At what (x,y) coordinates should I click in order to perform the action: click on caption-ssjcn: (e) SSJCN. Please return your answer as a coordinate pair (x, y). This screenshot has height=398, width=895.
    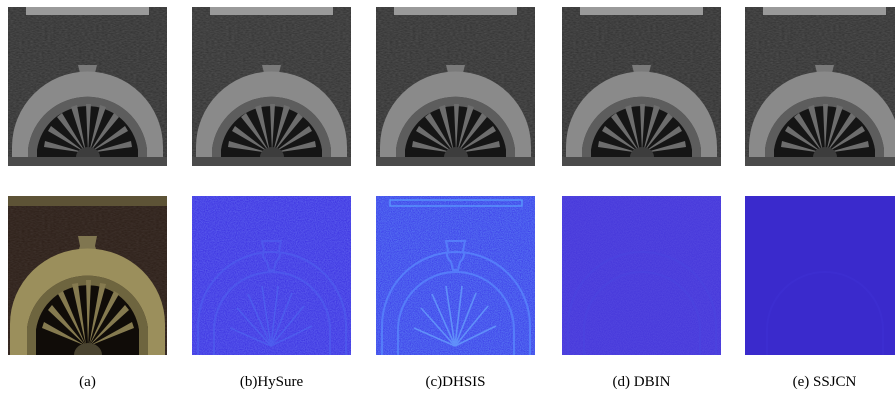
    Looking at the image, I should click on (824, 382).